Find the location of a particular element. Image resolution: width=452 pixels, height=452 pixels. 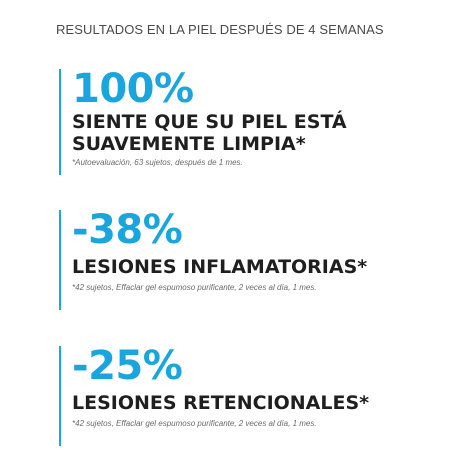

stat-value: 100% is located at coordinates (133, 89).